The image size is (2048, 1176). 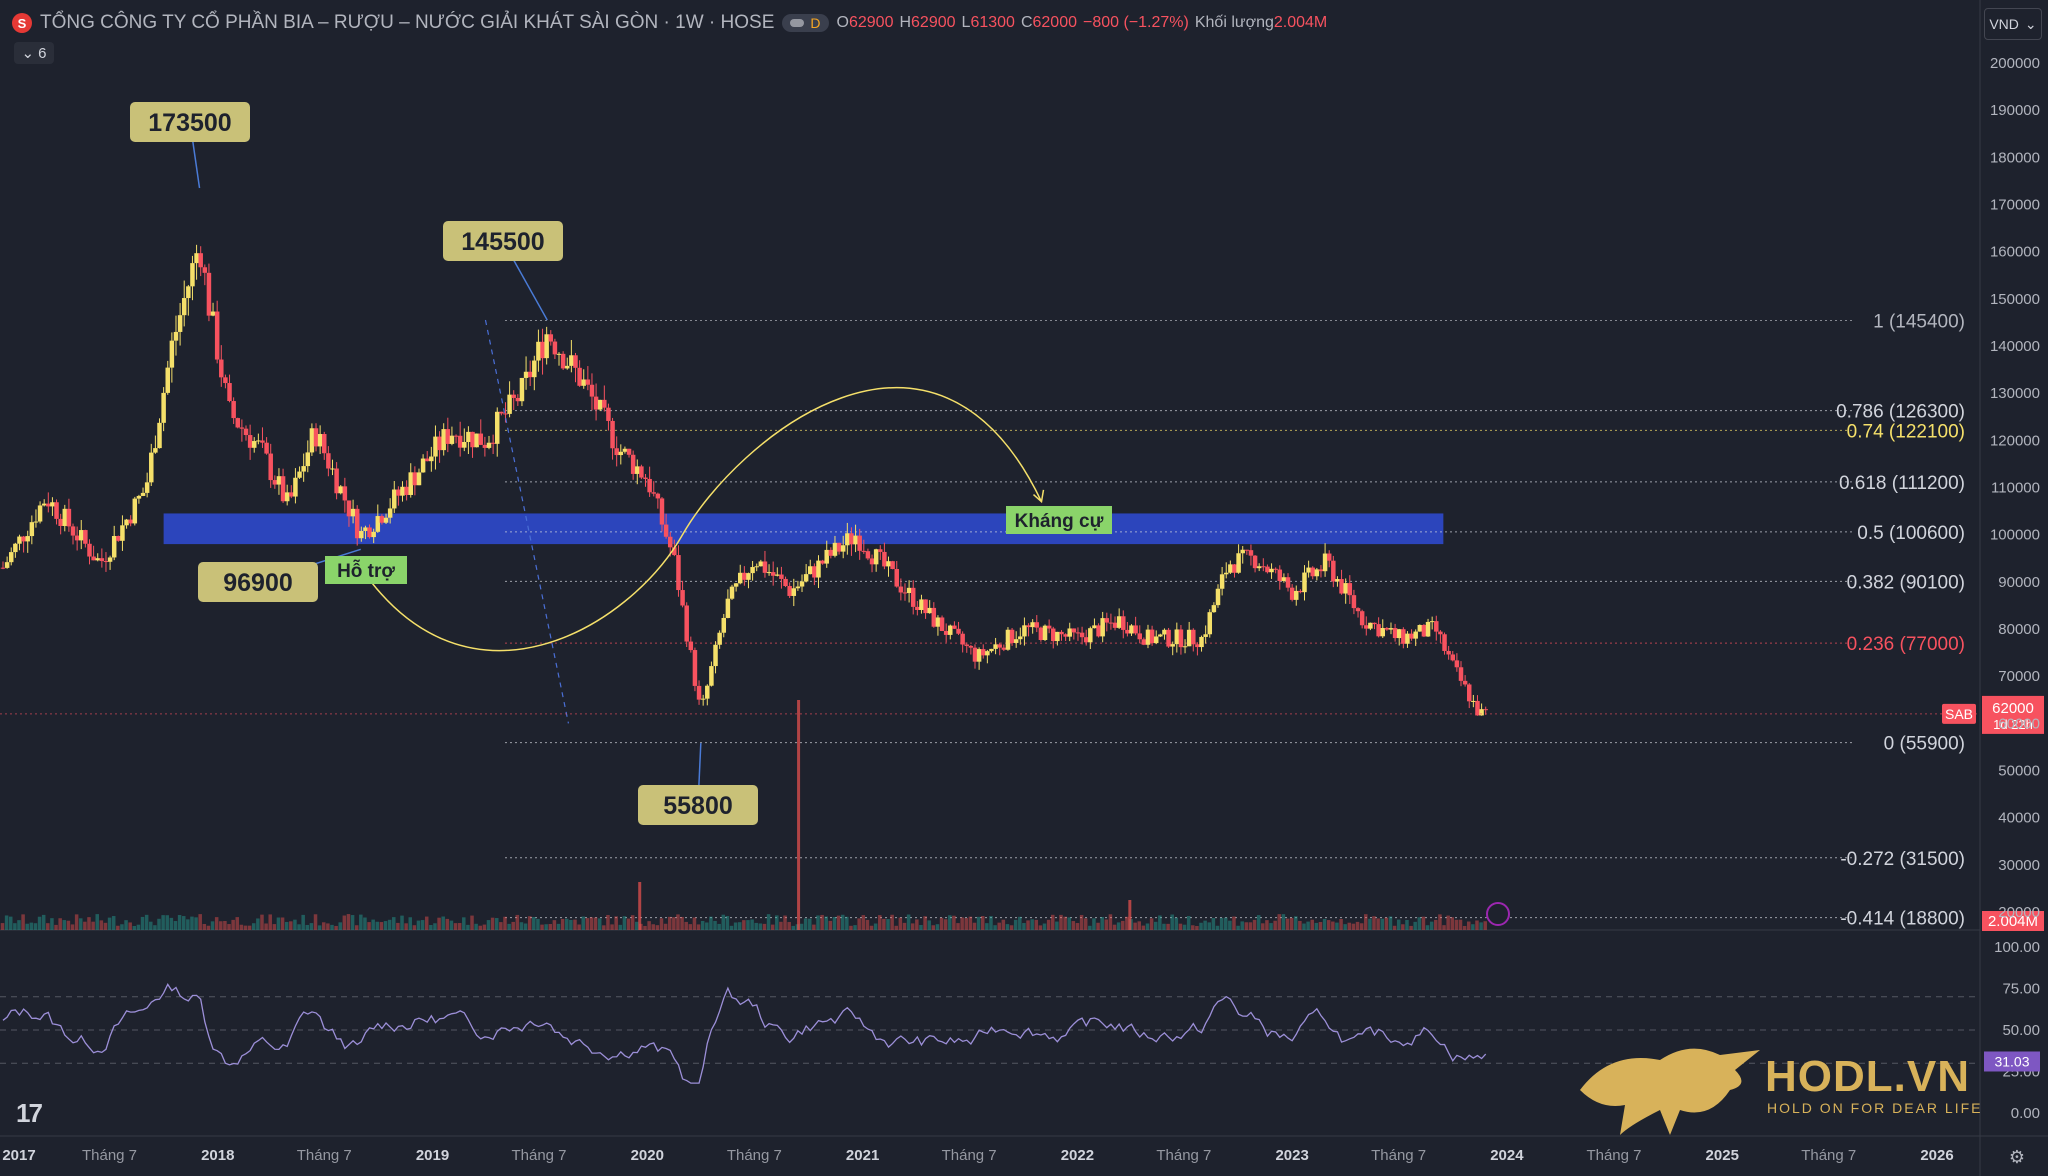 I want to click on data-mode-pill: D, so click(x=805, y=23).